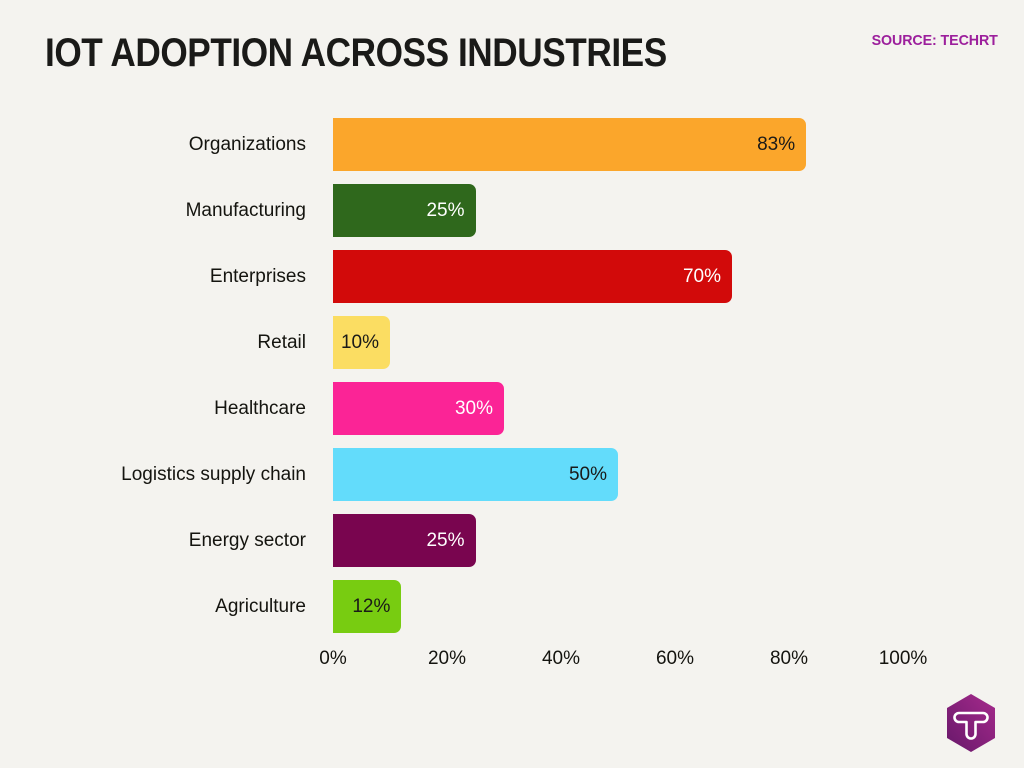  Describe the element at coordinates (512, 662) in the screenshot. I see `x-axis: 0% 20% 40% 60% 80% 100%` at that location.